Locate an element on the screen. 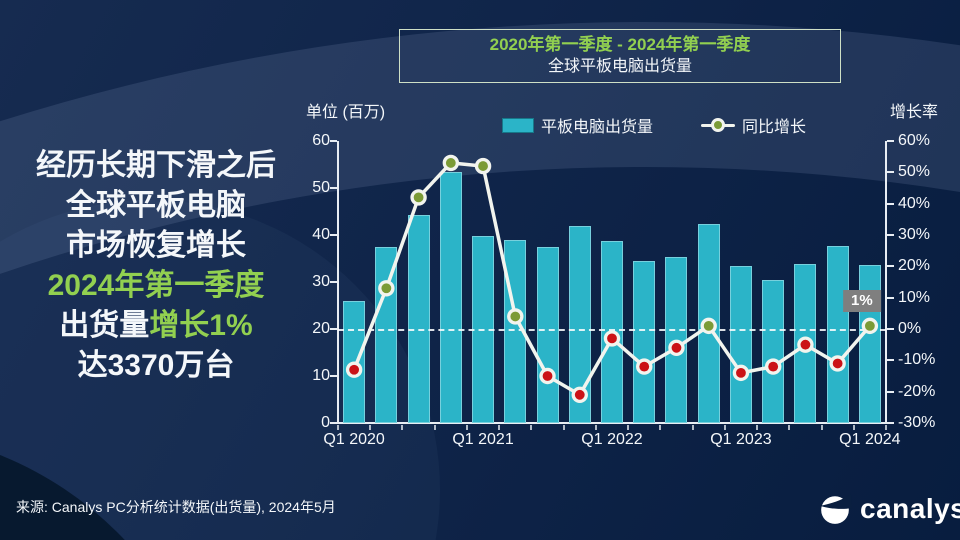 This screenshot has width=960, height=540. x-axis-line is located at coordinates (612, 423).